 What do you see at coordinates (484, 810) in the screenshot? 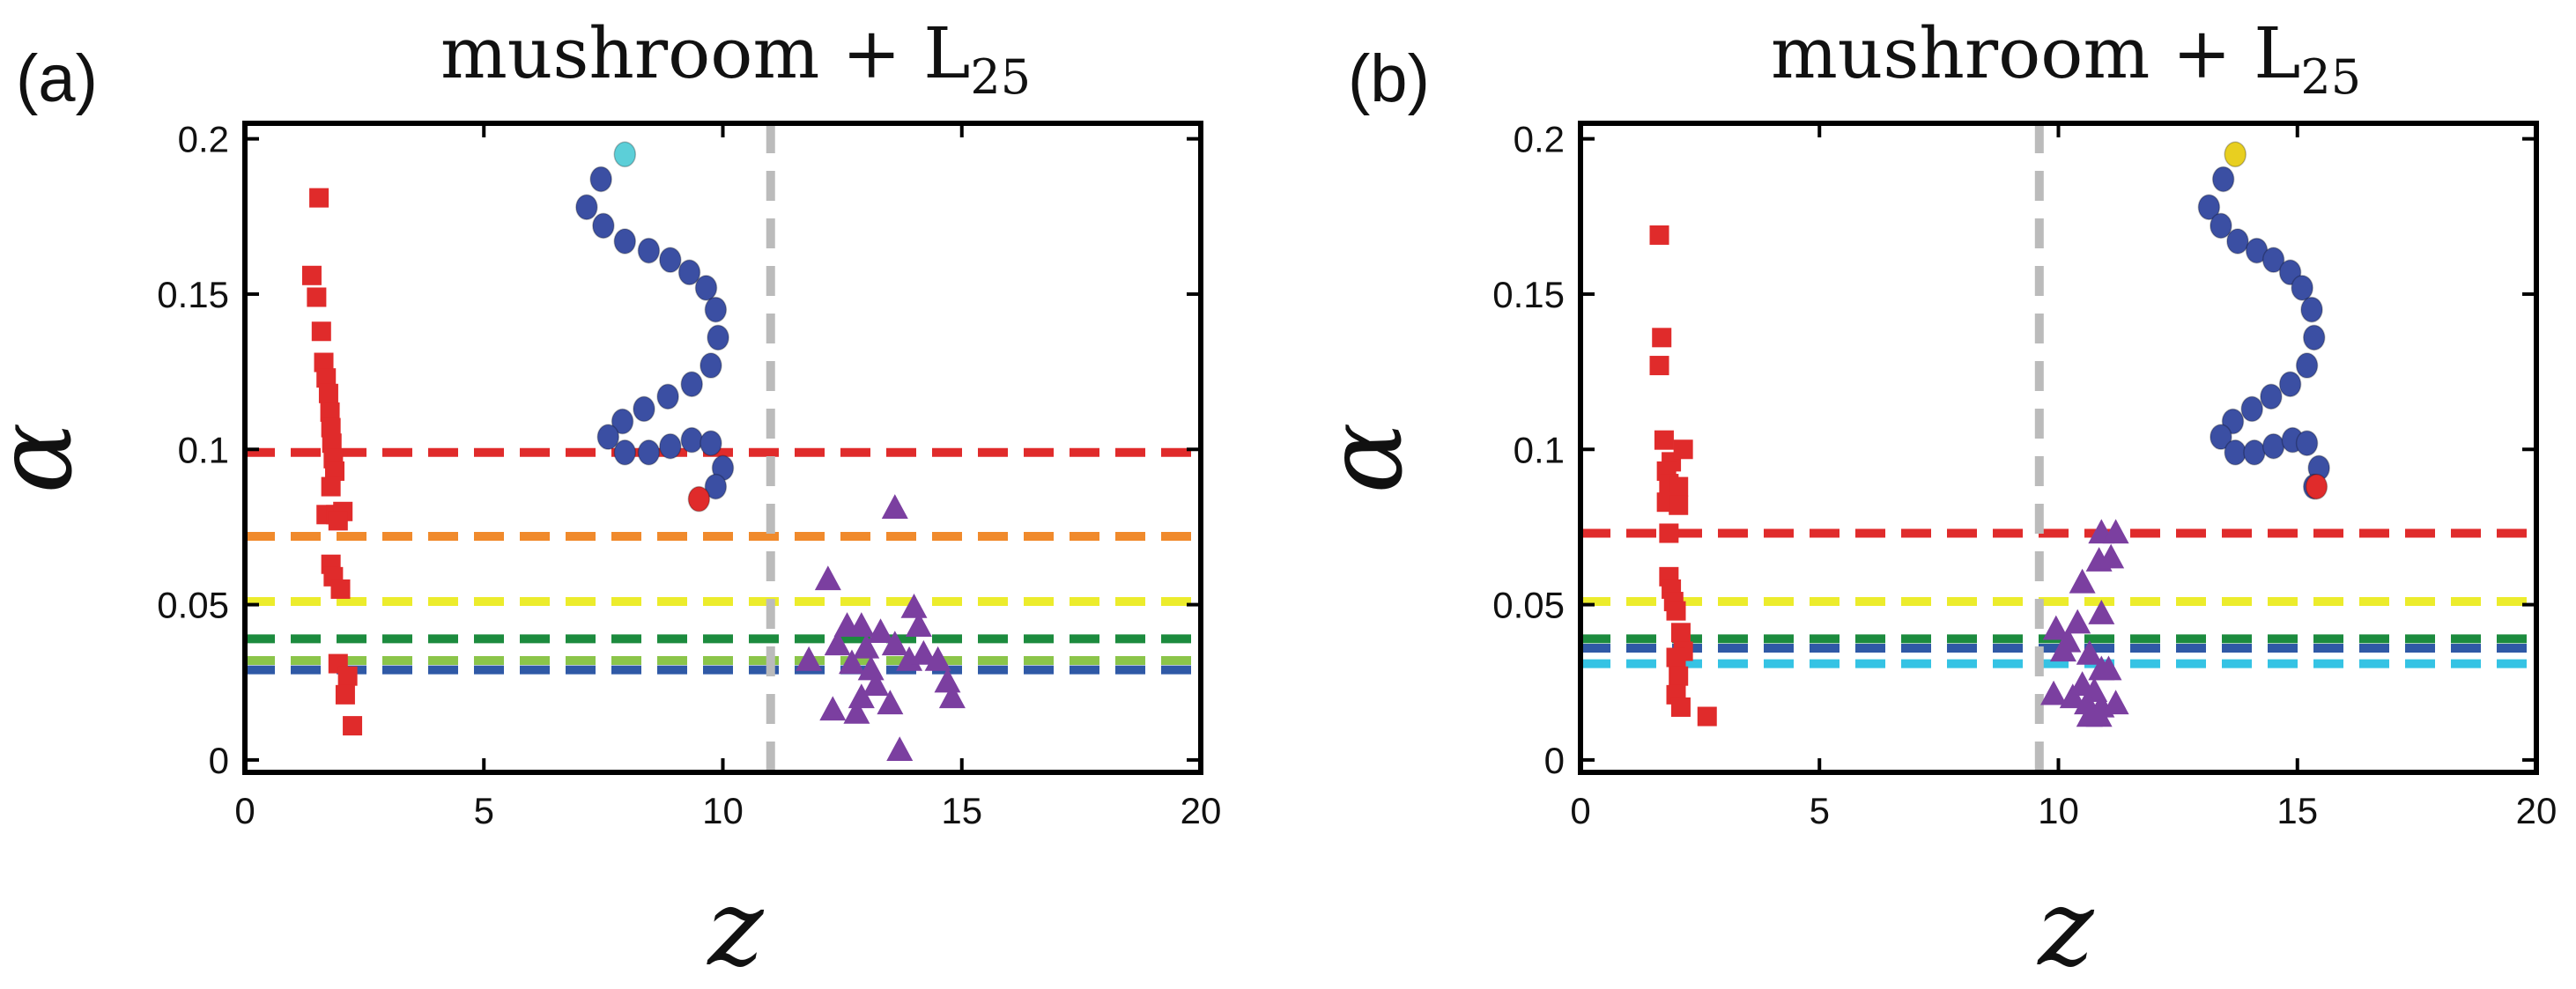
I see `x-tick-label: 5` at bounding box center [484, 810].